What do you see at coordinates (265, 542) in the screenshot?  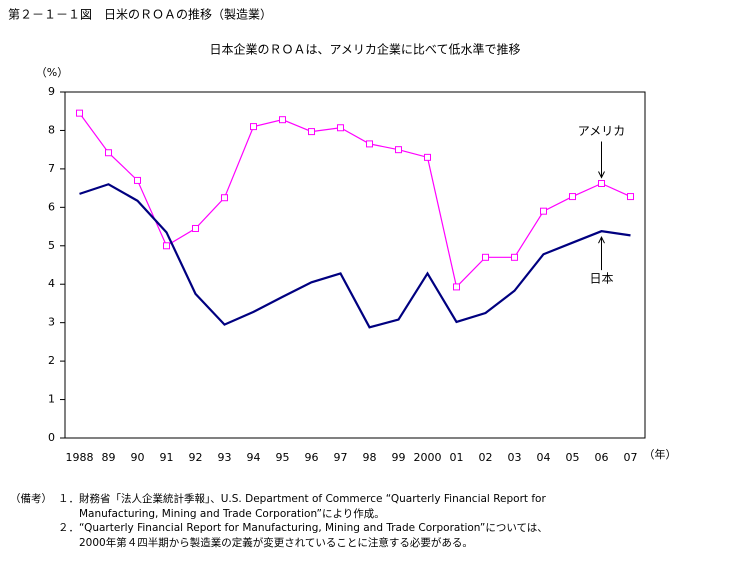 I see `note-line: 2000年第４四半期から製造業の定義が変更されていることに注意する必要がある。` at bounding box center [265, 542].